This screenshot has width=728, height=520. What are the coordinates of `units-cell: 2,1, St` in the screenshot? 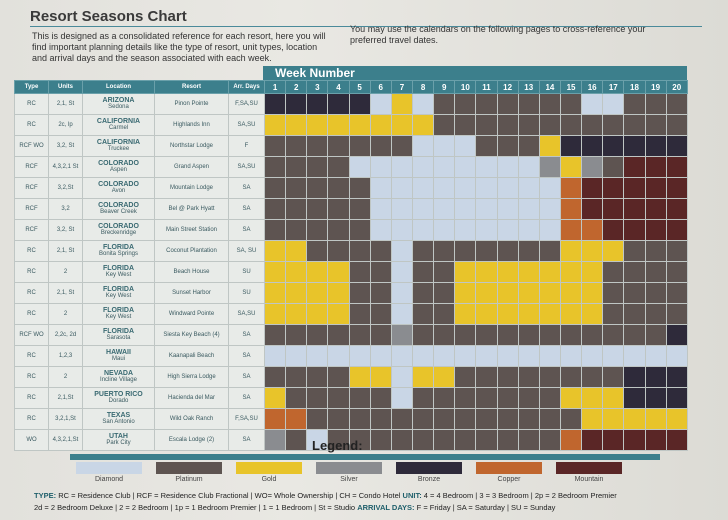 It's located at (65, 104).